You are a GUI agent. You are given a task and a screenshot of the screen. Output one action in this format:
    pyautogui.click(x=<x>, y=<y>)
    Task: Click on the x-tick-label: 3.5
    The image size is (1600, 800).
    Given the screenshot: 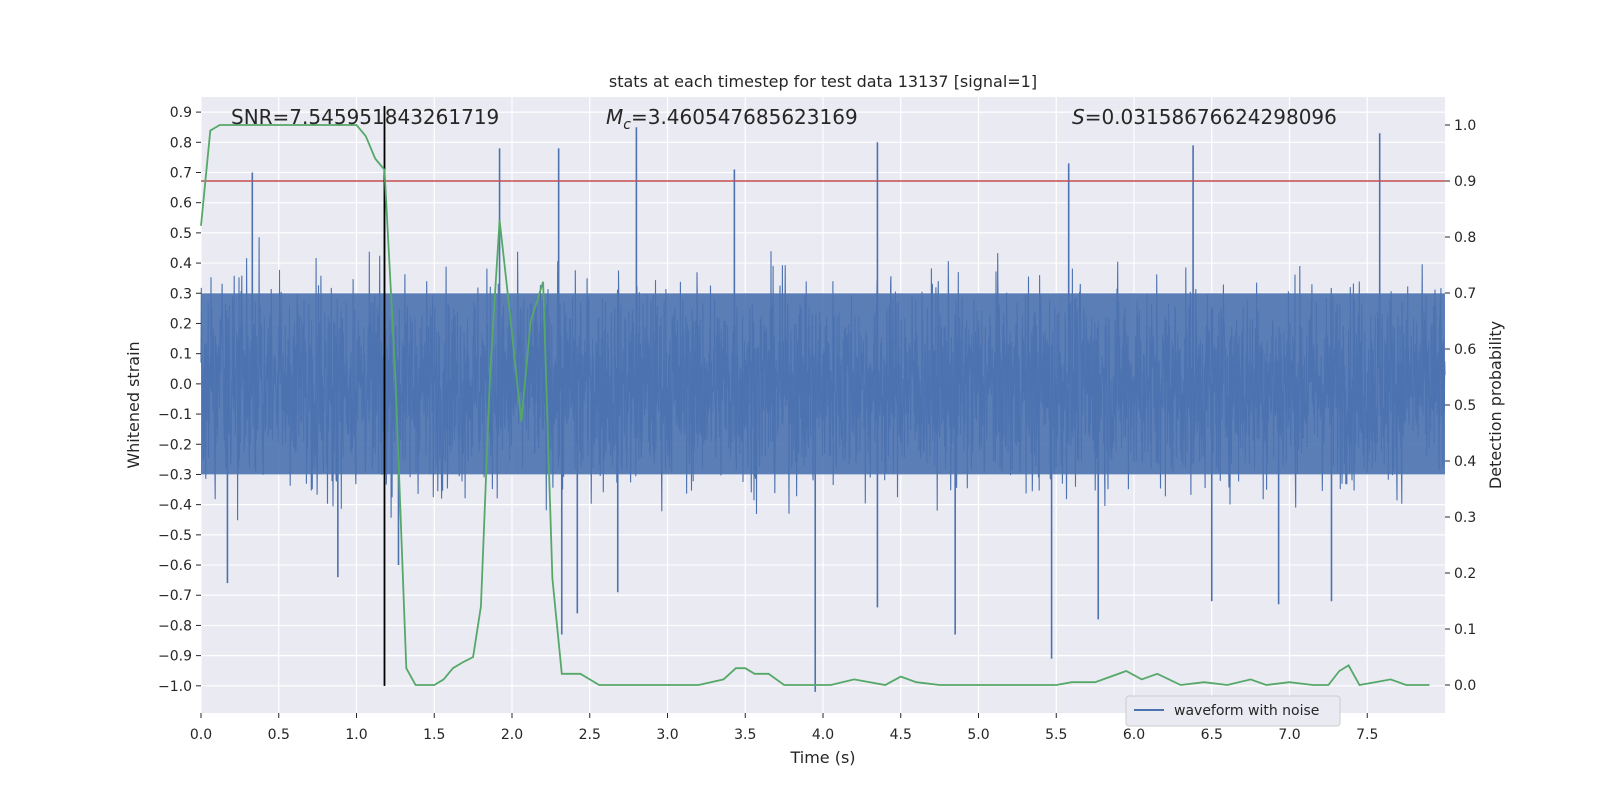 What is the action you would take?
    pyautogui.click(x=745, y=735)
    